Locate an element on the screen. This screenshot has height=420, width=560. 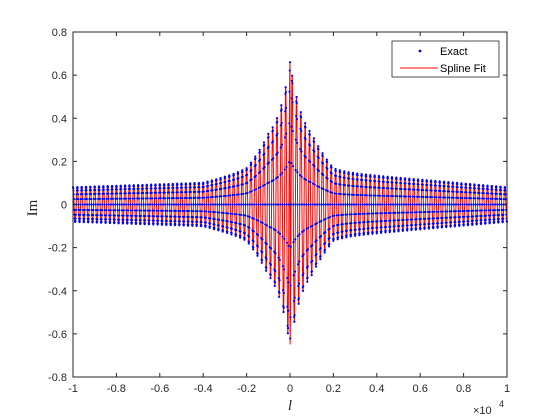
x-tick-label: -1 is located at coordinates (73, 389).